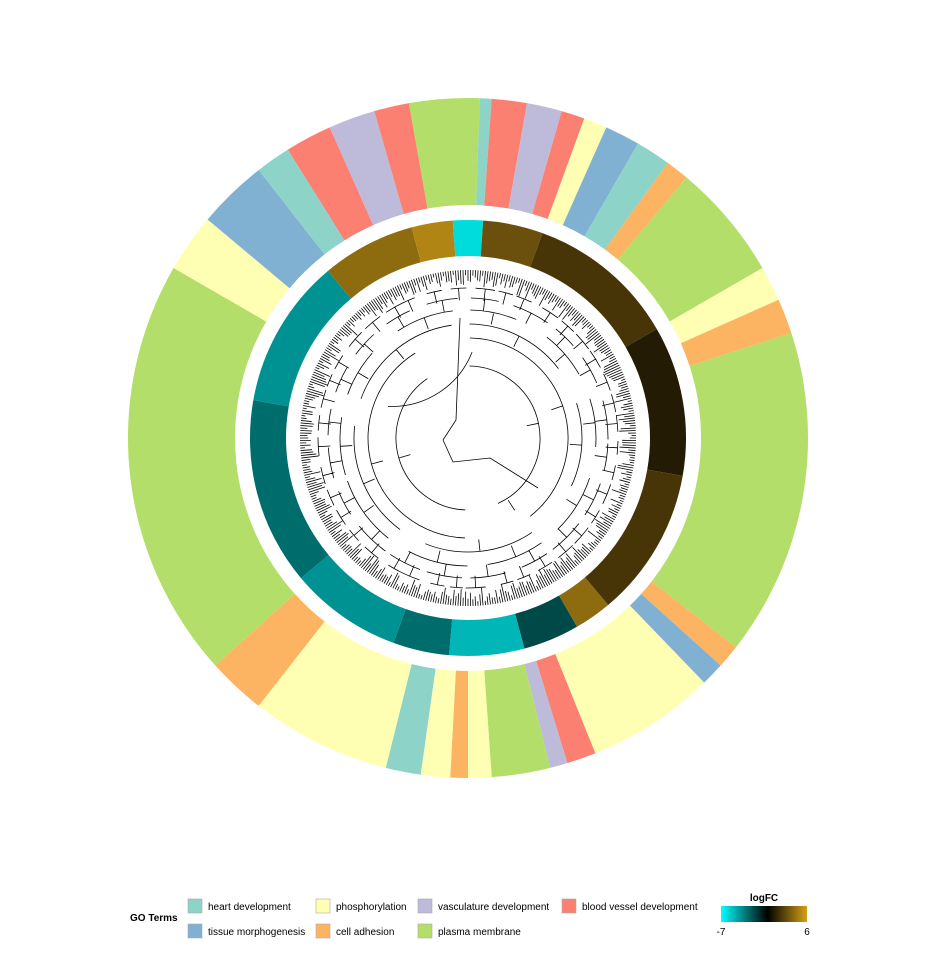  What do you see at coordinates (640, 907) in the screenshot?
I see `legend-label: blood vessel development` at bounding box center [640, 907].